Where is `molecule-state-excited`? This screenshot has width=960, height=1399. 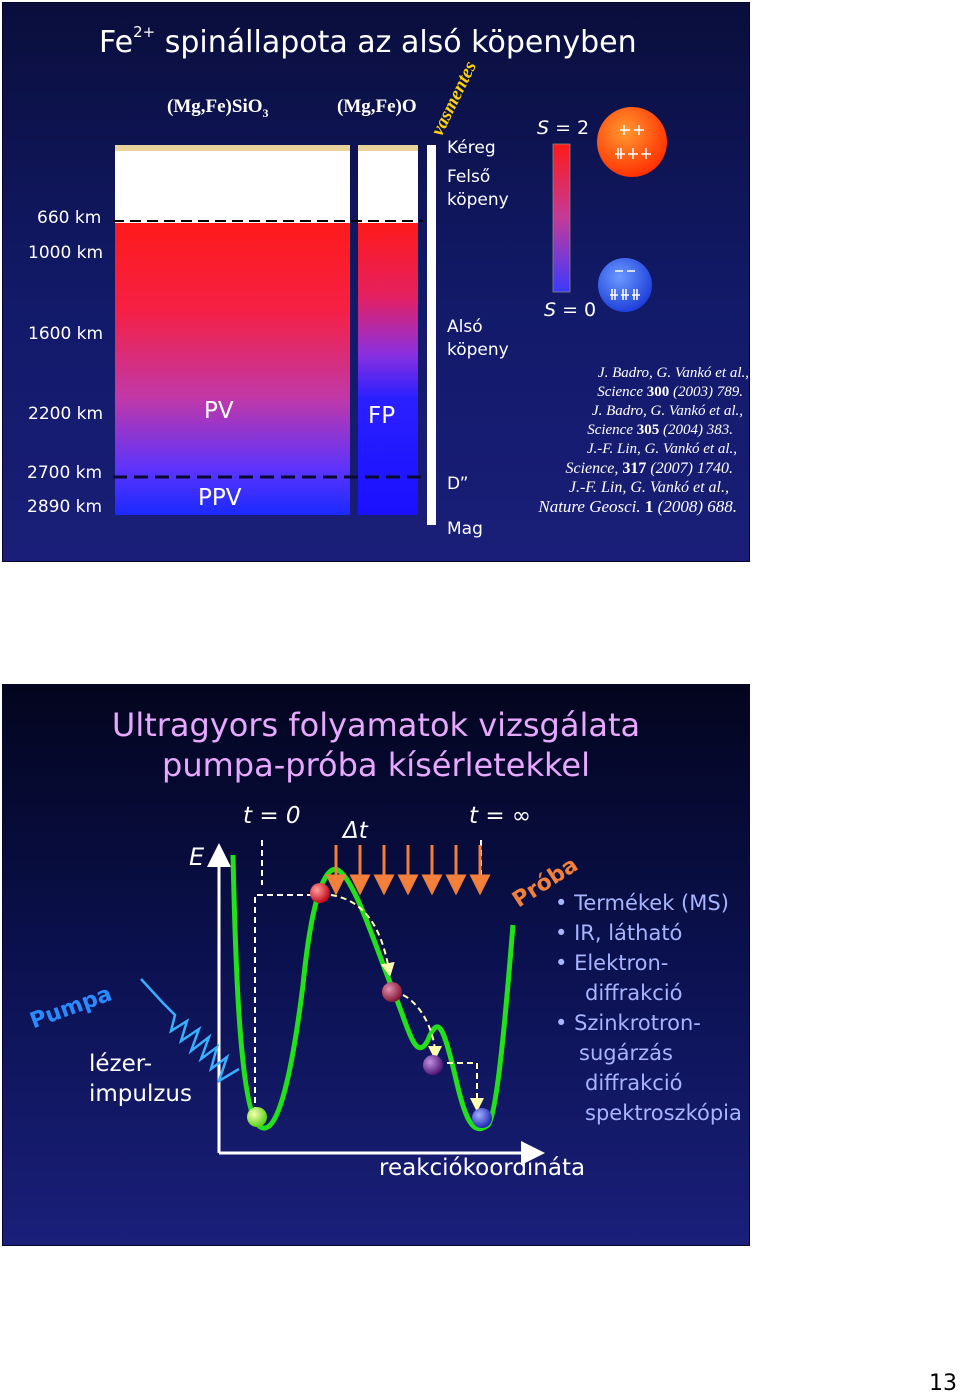
molecule-state-excited is located at coordinates (320, 893).